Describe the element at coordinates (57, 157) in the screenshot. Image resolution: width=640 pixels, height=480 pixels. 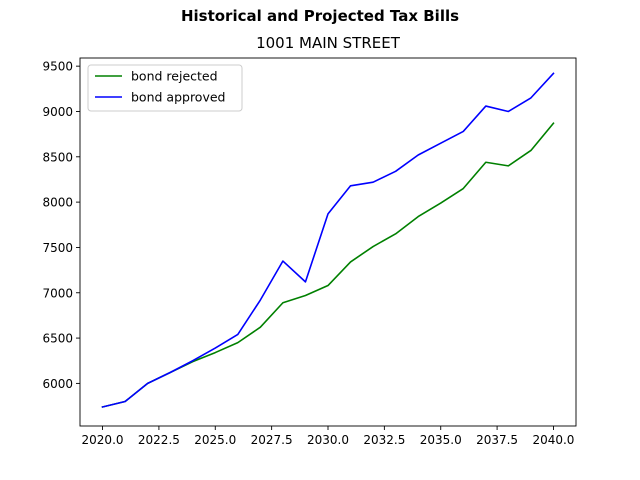
I see `y-tick-label: 8500` at that location.